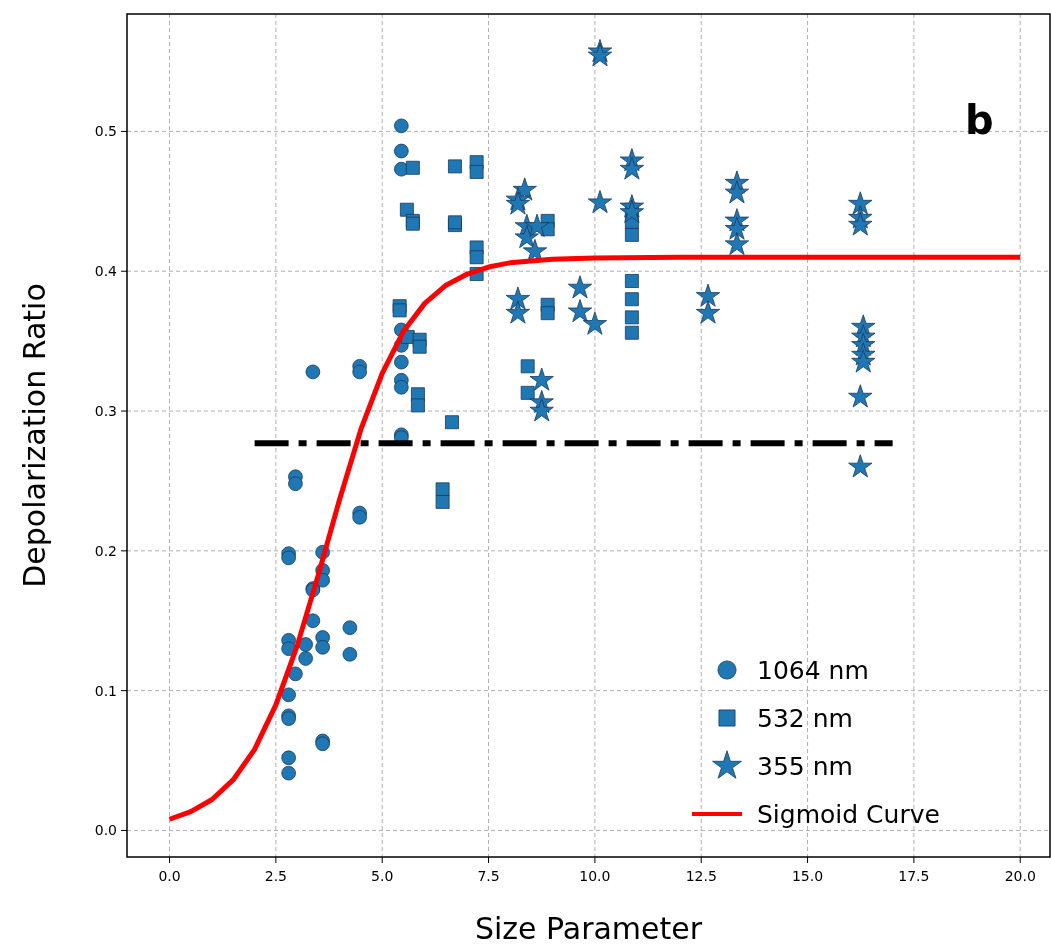 This screenshot has height=951, width=1051. What do you see at coordinates (701, 876) in the screenshot?
I see `x-tick-label: 12.5` at bounding box center [701, 876].